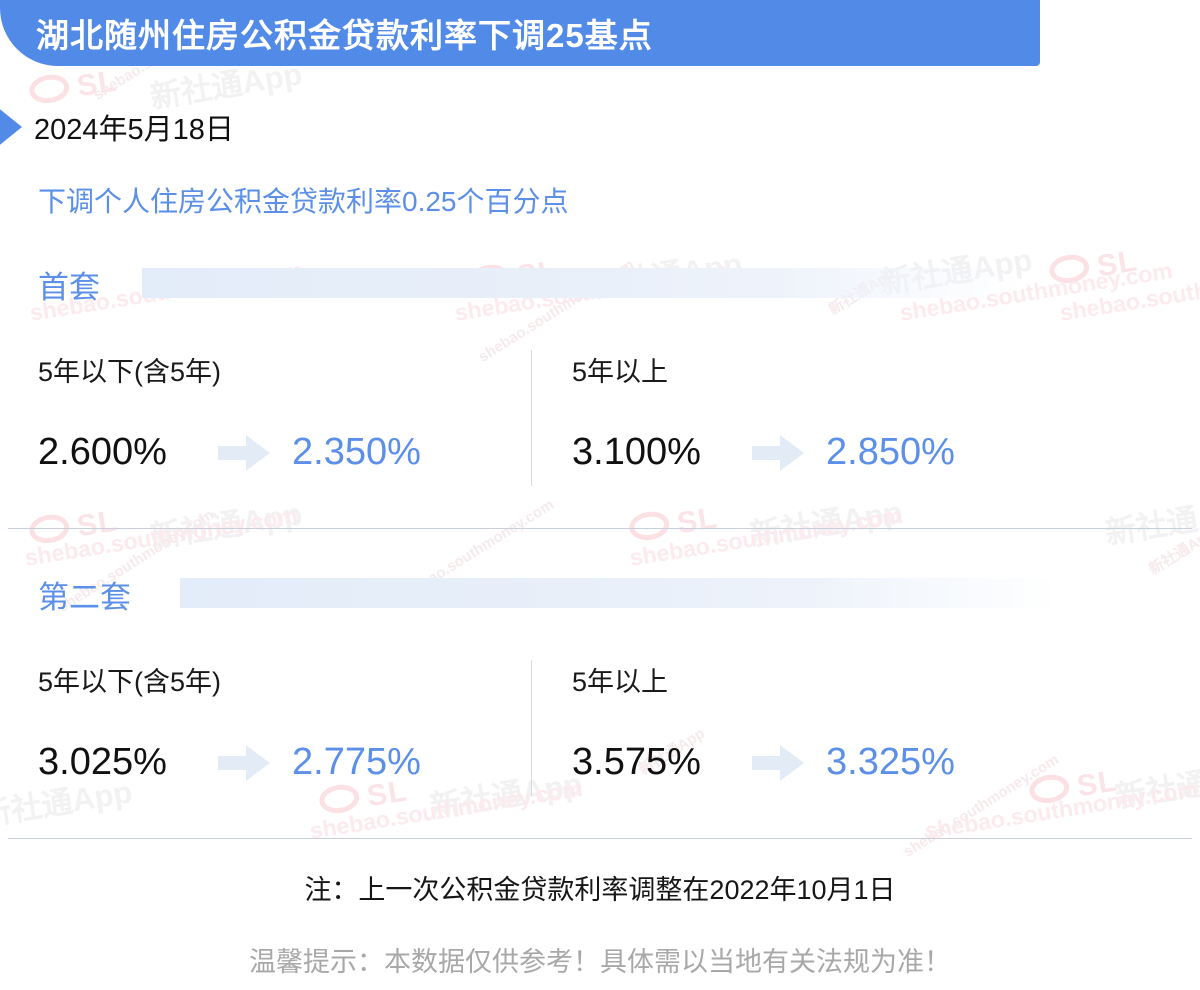  I want to click on rate-change-row: 3.025% 2.775%, so click(229, 762).